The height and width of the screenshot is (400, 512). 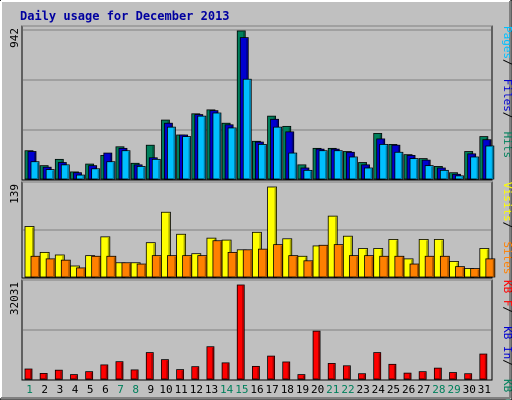 I want to click on x-tick-label: 1, so click(x=29, y=389).